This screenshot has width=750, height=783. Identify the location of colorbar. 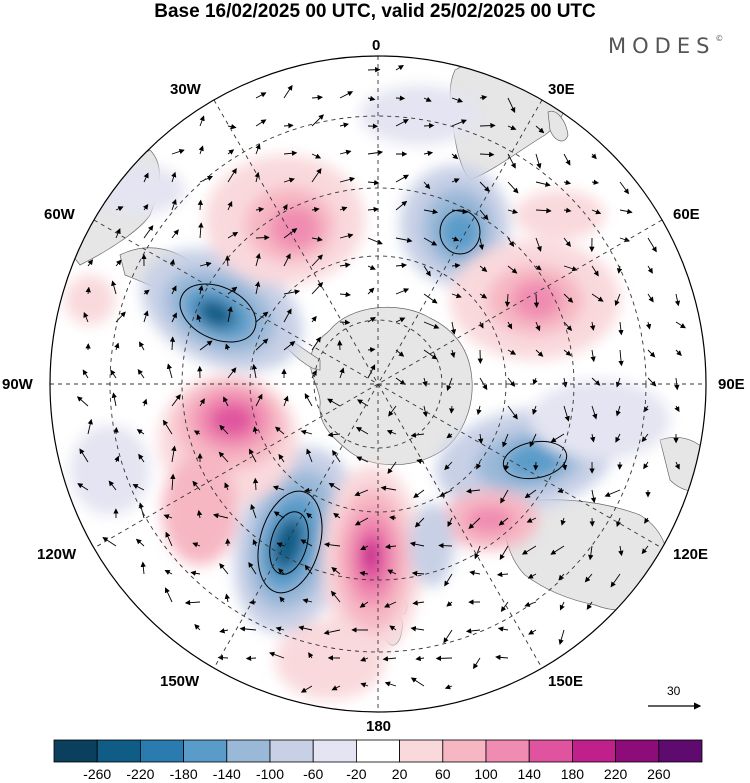
(378, 751).